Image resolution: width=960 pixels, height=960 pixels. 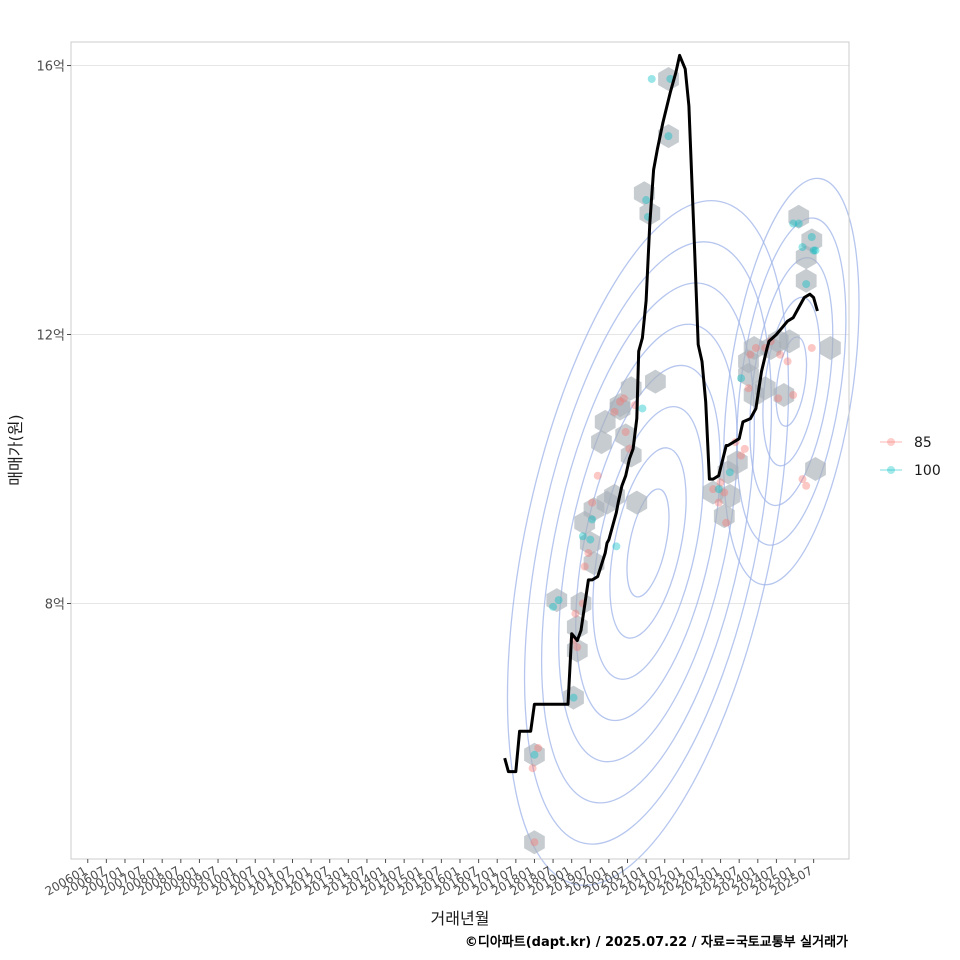 I want to click on y-axis: 8억 12억 16억, so click(x=53, y=336).